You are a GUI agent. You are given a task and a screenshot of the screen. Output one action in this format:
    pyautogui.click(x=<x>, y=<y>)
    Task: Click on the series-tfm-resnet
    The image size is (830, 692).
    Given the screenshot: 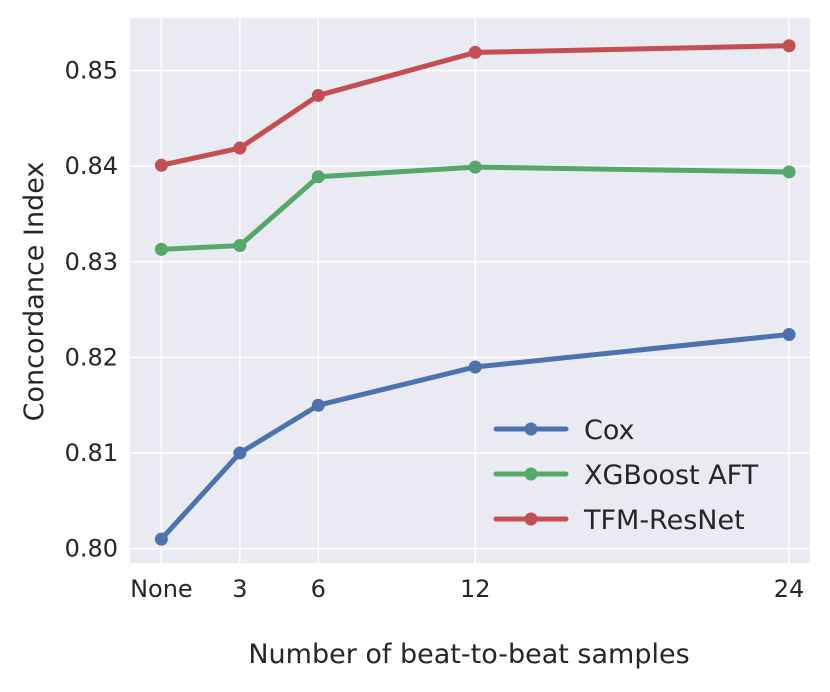 What is the action you would take?
    pyautogui.click(x=475, y=105)
    